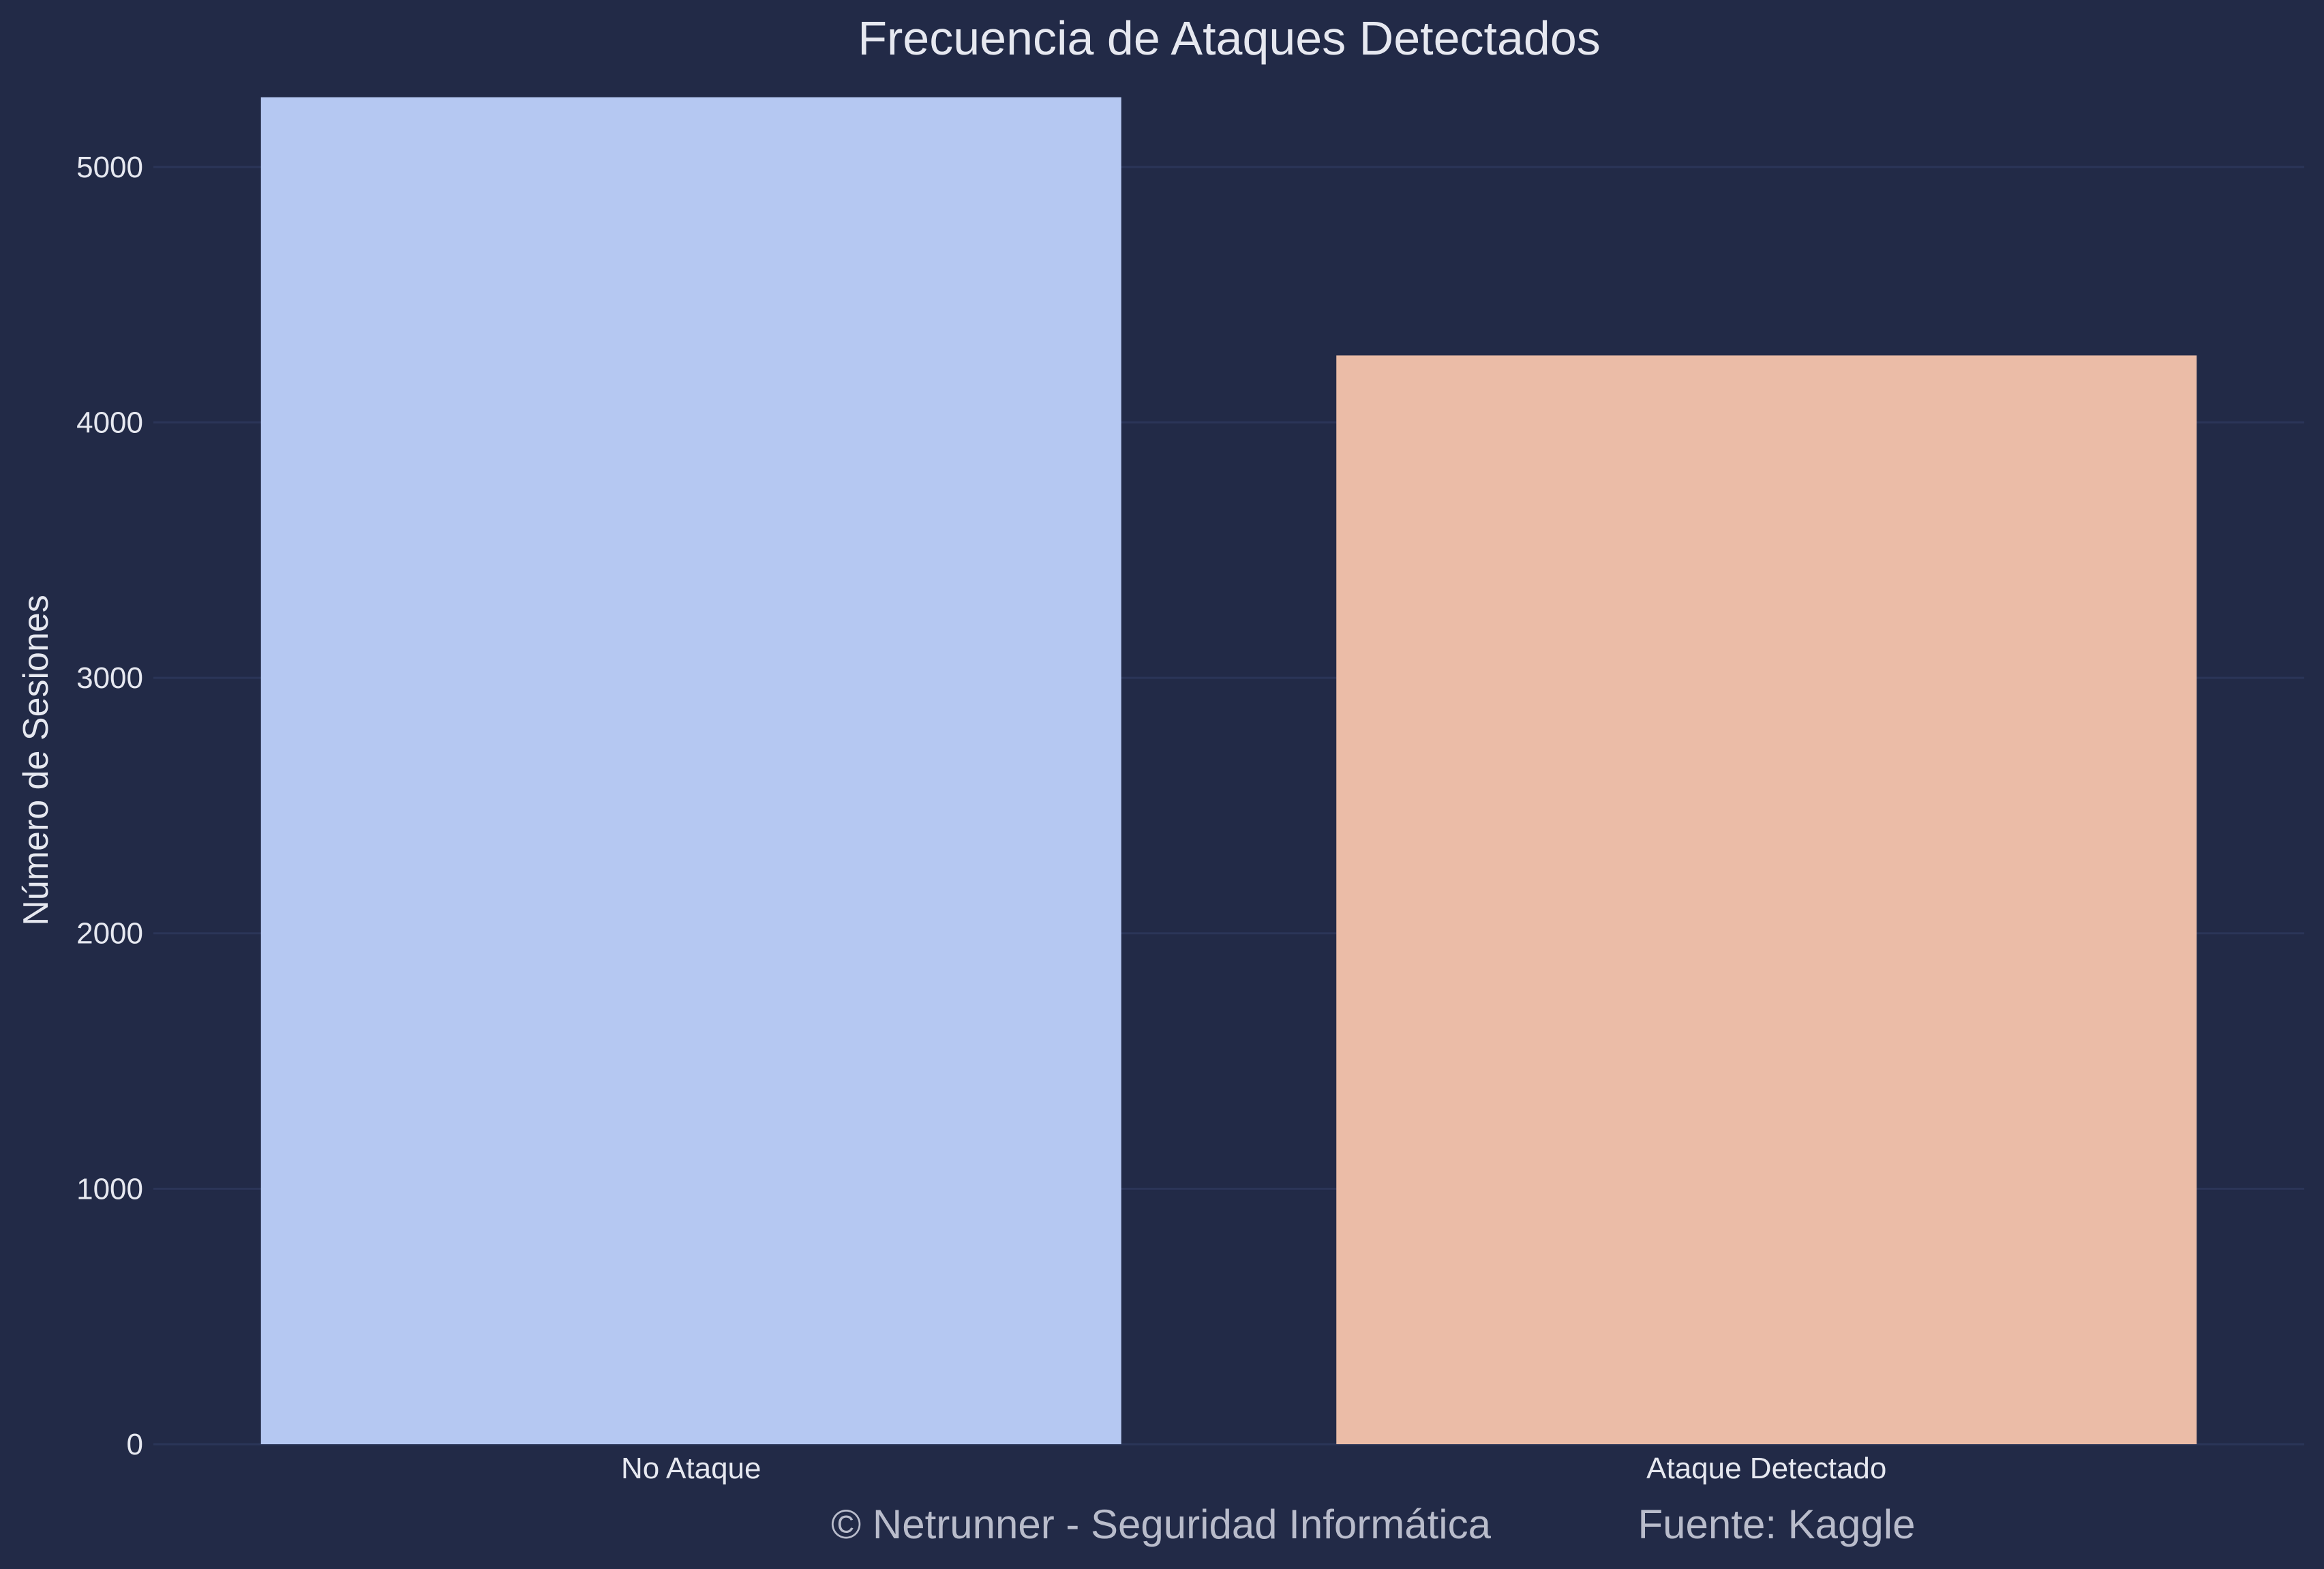 Image resolution: width=2324 pixels, height=1569 pixels. I want to click on y-tick-label: 4000, so click(109, 422).